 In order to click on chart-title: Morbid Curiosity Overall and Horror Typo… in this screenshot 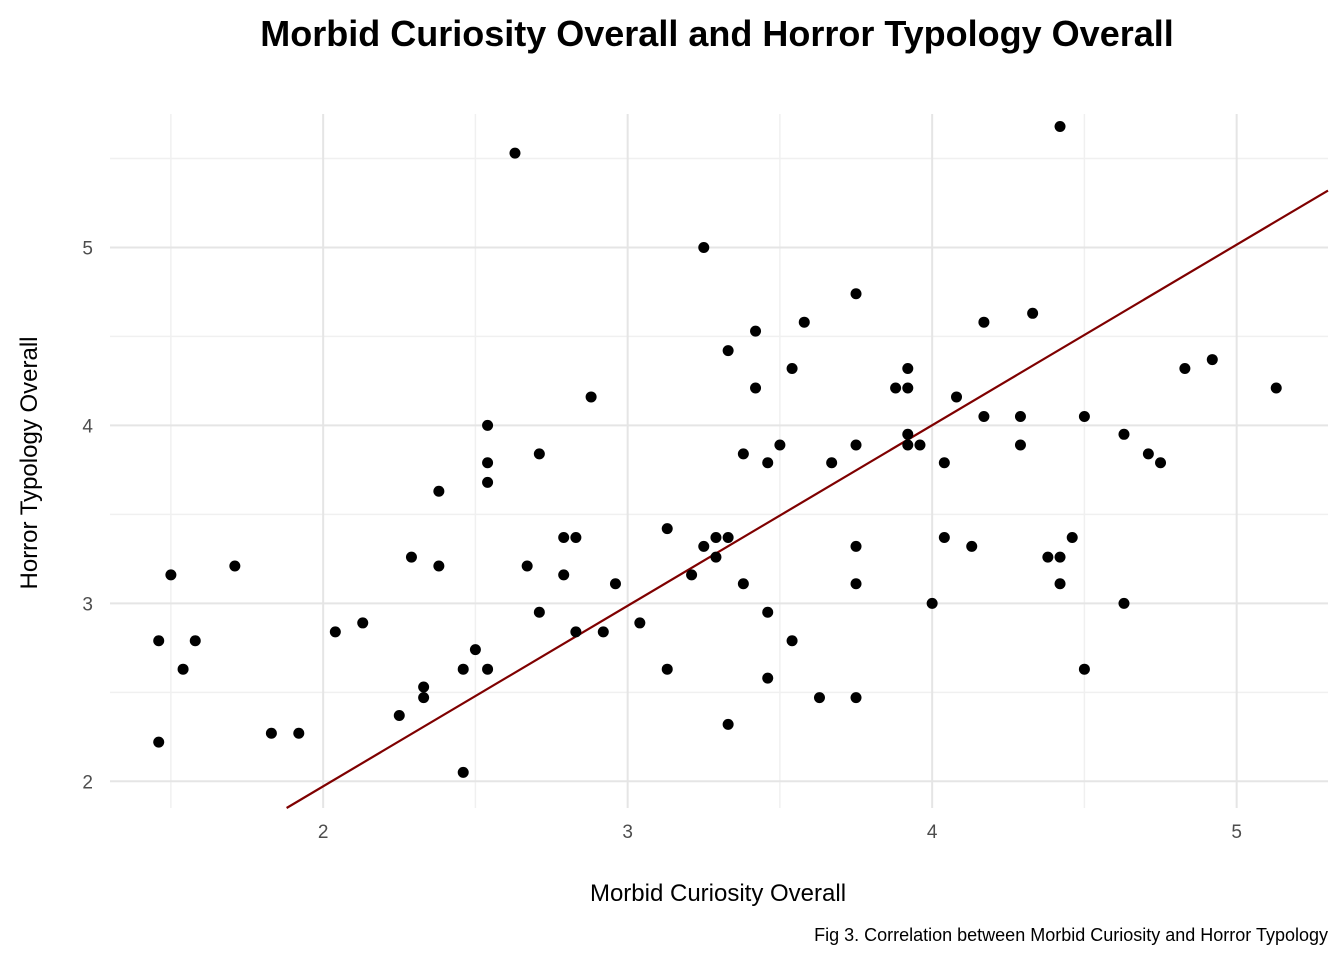, I will do `click(717, 33)`.